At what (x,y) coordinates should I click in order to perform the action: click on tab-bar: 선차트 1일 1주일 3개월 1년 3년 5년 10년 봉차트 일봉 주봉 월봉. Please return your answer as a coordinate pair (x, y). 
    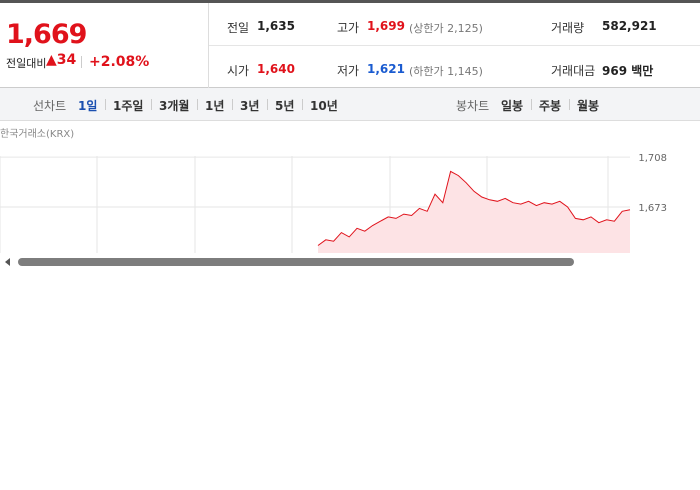
    Looking at the image, I should click on (350, 104).